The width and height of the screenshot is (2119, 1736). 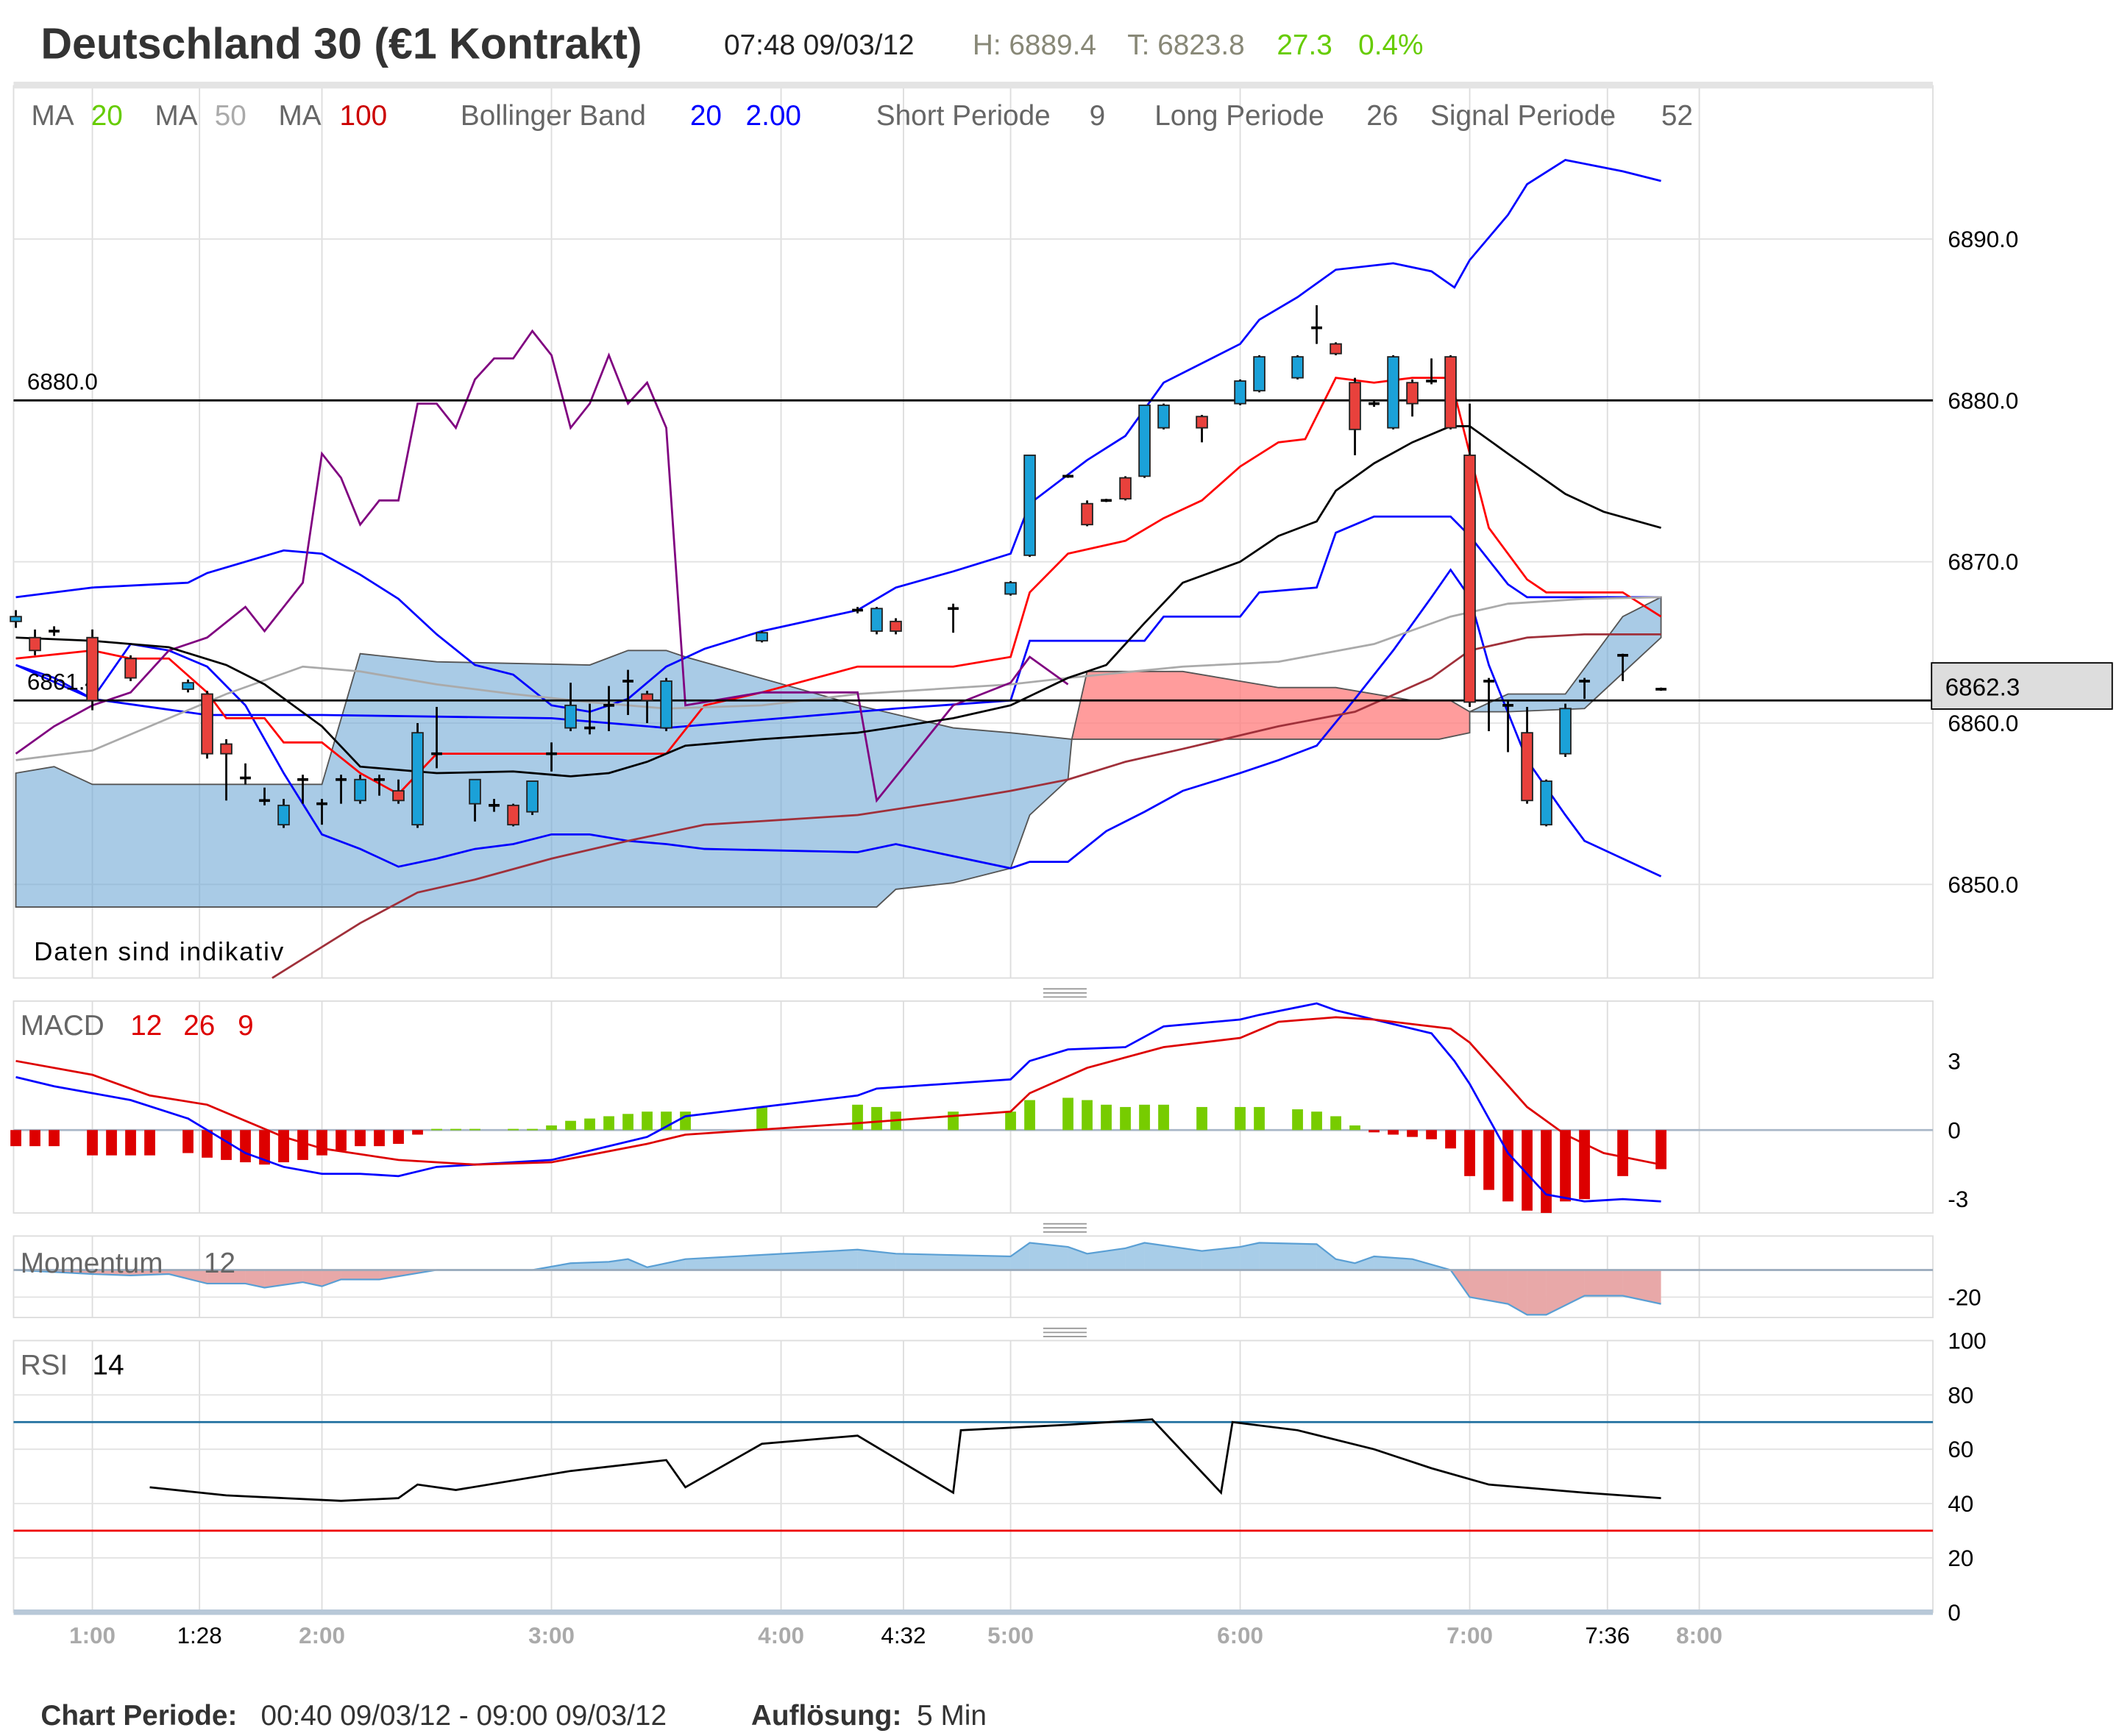 What do you see at coordinates (1305, 45) in the screenshot?
I see `quote-change: 27.3` at bounding box center [1305, 45].